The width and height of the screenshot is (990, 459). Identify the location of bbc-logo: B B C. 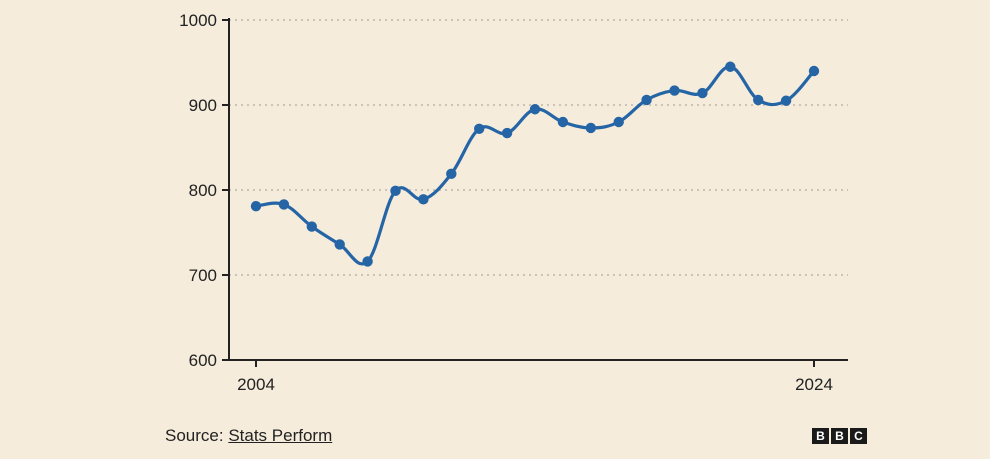
(839, 436).